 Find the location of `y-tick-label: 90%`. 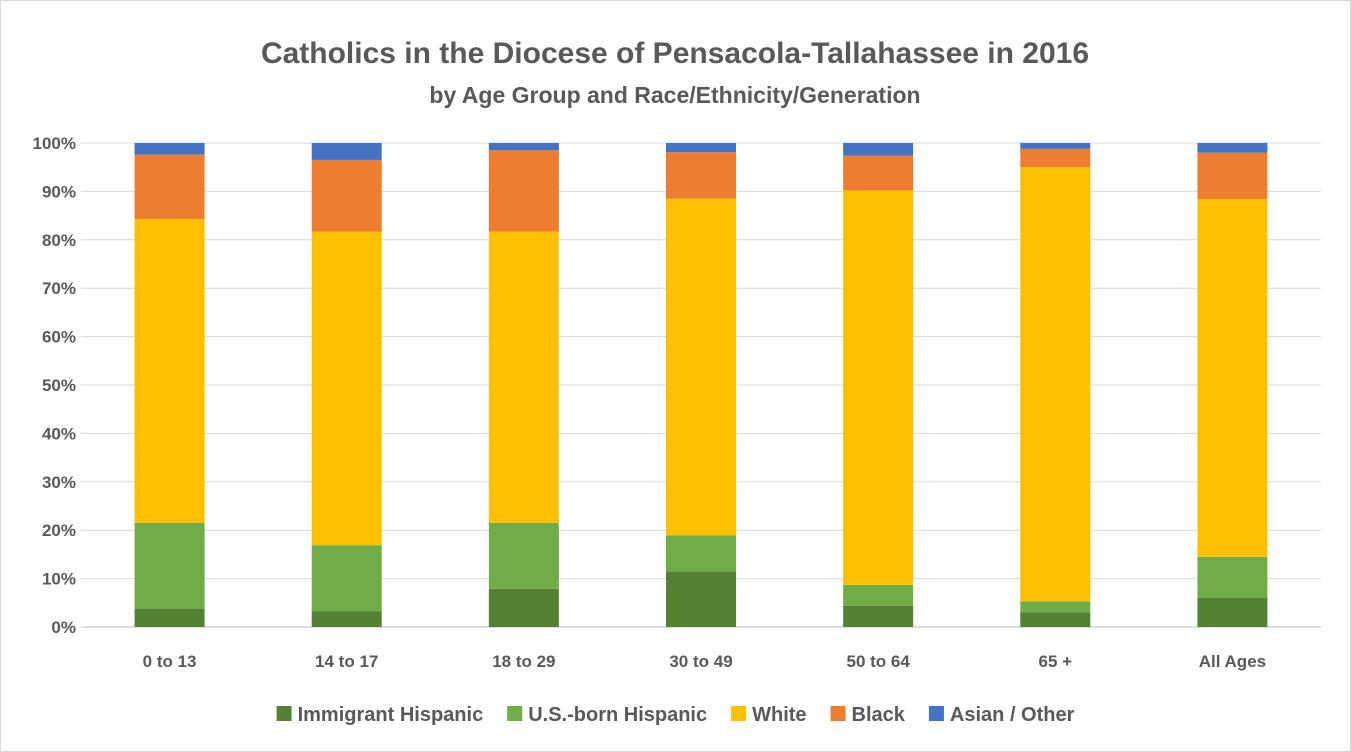

y-tick-label: 90% is located at coordinates (59, 191).